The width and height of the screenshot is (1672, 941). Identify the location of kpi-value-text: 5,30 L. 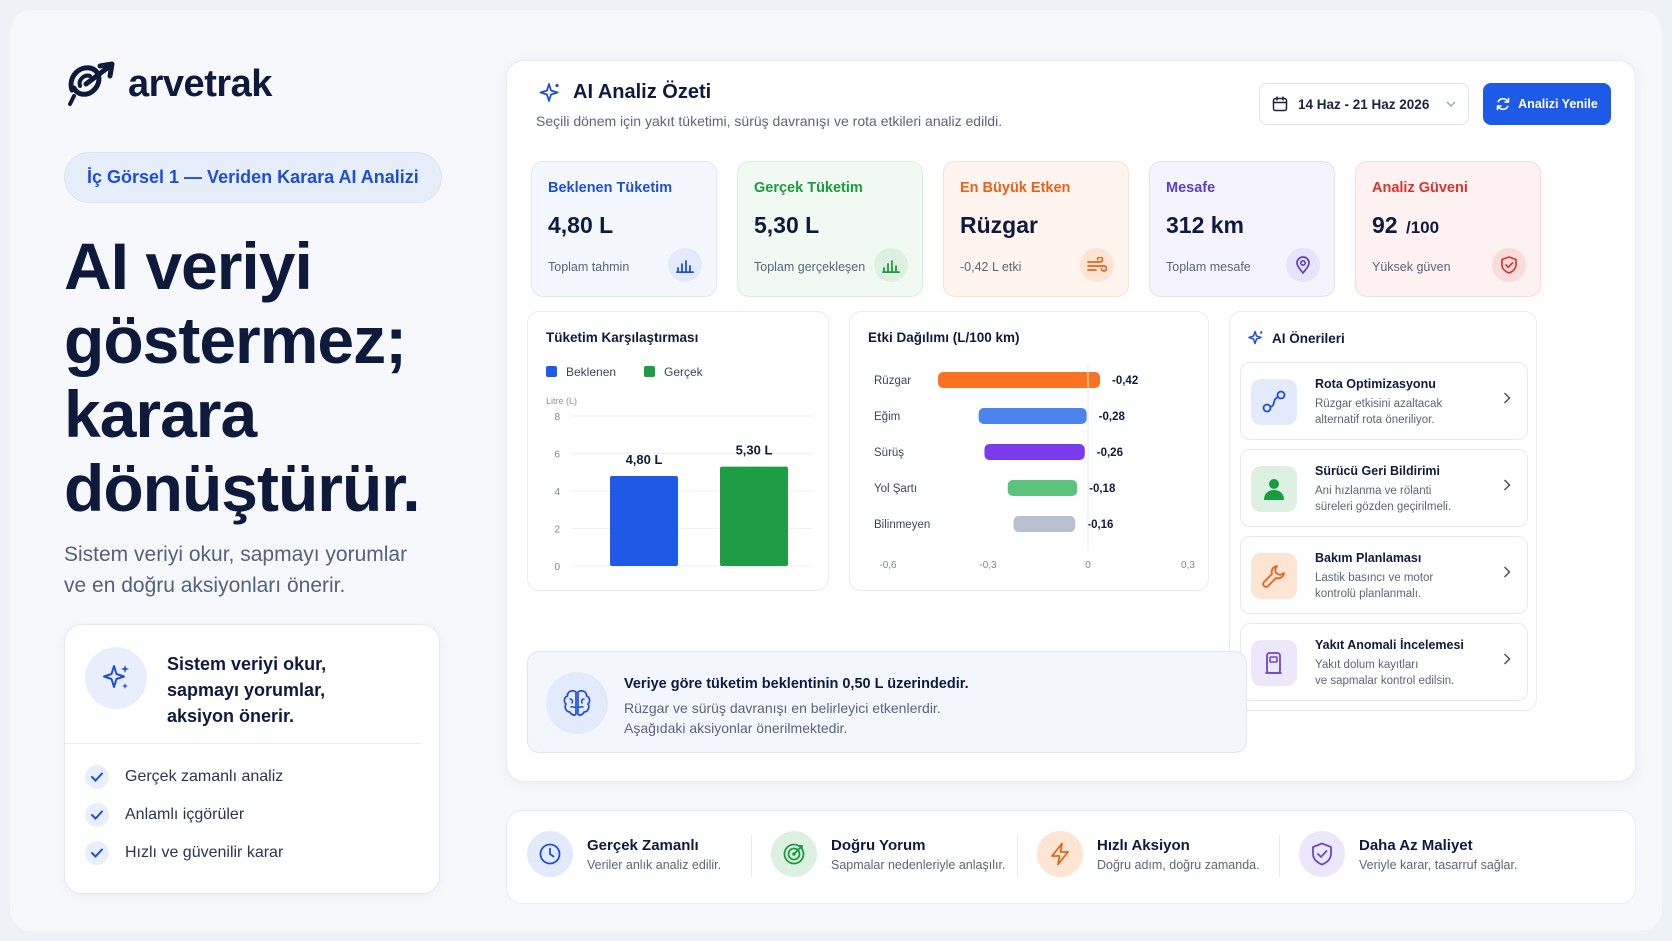
(787, 225).